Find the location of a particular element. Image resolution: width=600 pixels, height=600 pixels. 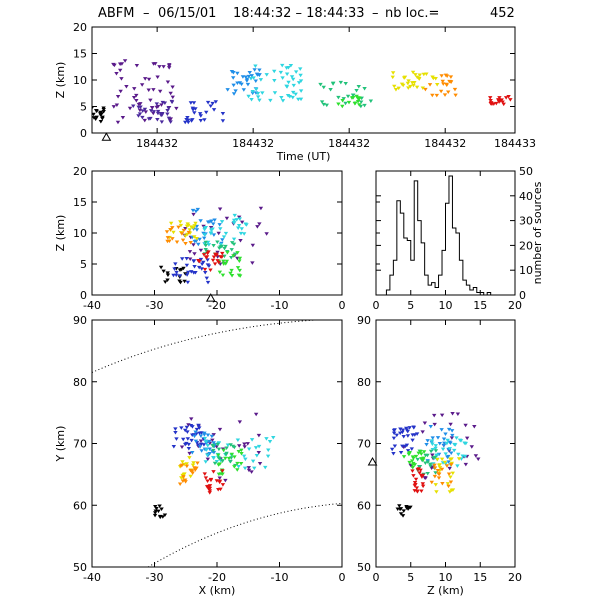

x-tick-label: 10 is located at coordinates (446, 577).